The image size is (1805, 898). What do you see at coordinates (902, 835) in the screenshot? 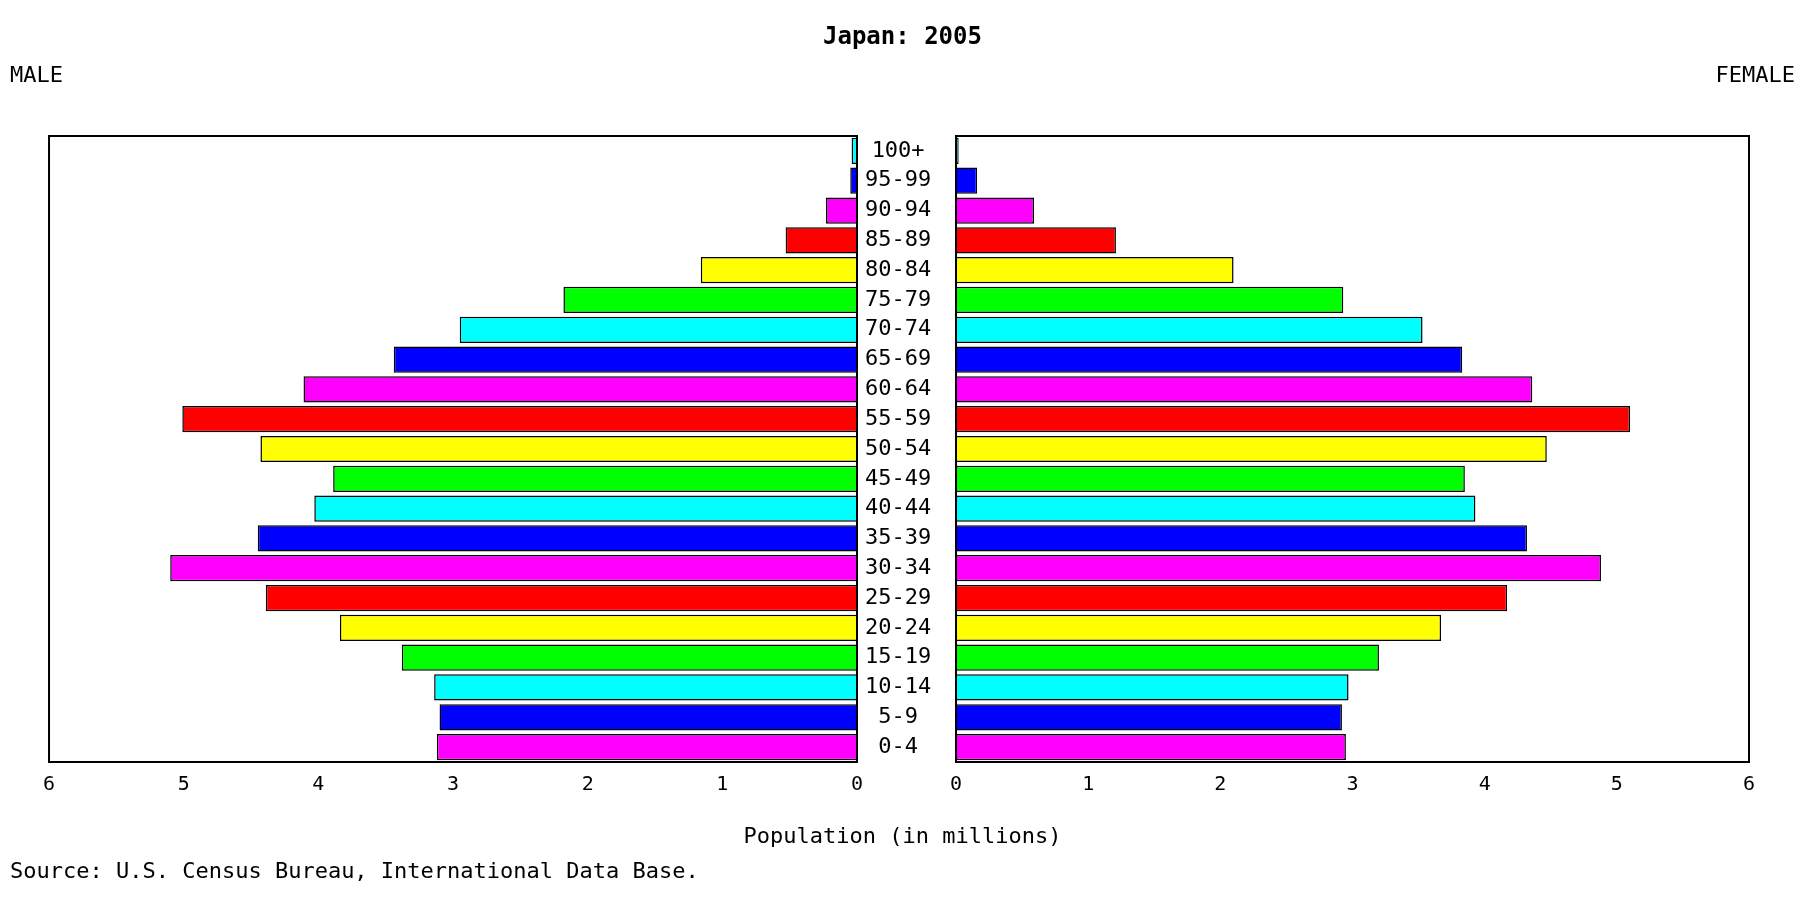
I see `x-axis-title: Population (in millions)` at bounding box center [902, 835].